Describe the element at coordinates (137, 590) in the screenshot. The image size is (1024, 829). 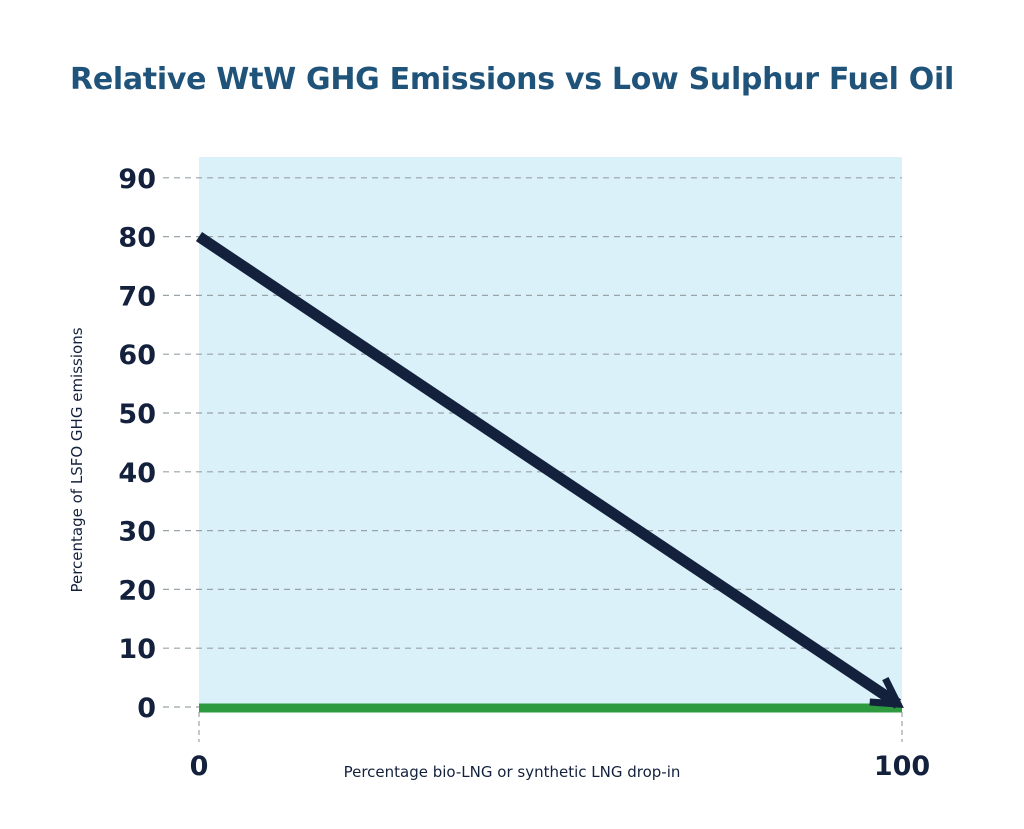
I see `y-tick-label: 20` at that location.